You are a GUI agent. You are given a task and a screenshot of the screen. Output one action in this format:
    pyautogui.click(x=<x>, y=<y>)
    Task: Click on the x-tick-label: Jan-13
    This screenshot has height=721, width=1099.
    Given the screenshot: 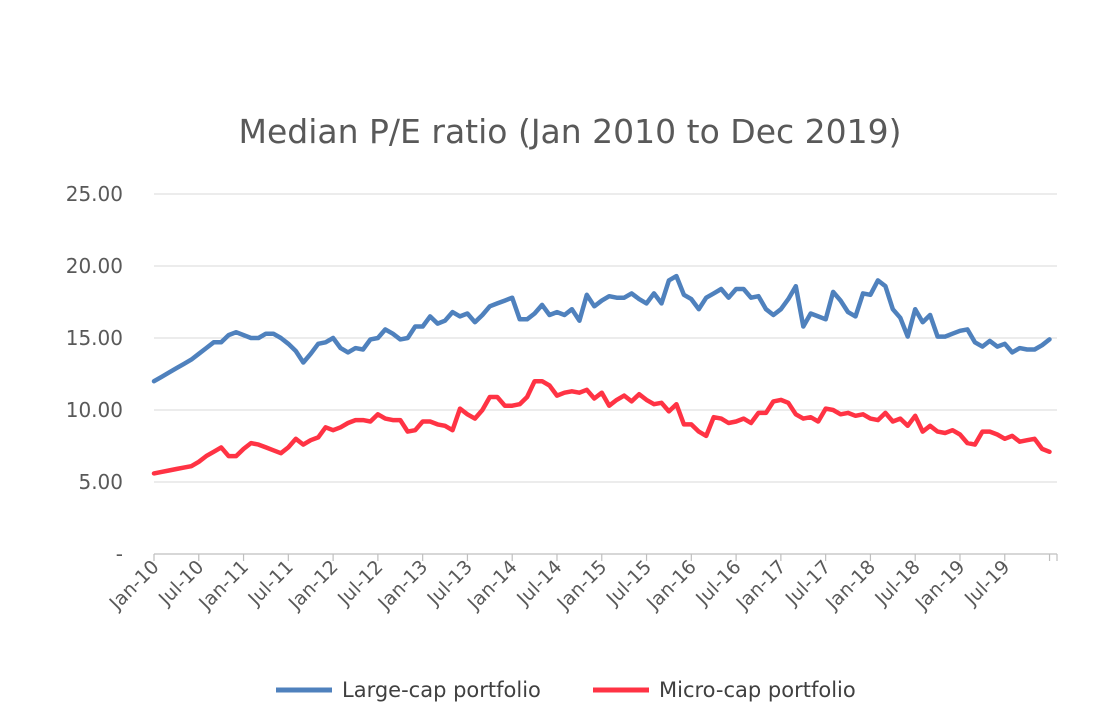 What is the action you would take?
    pyautogui.click(x=402, y=585)
    